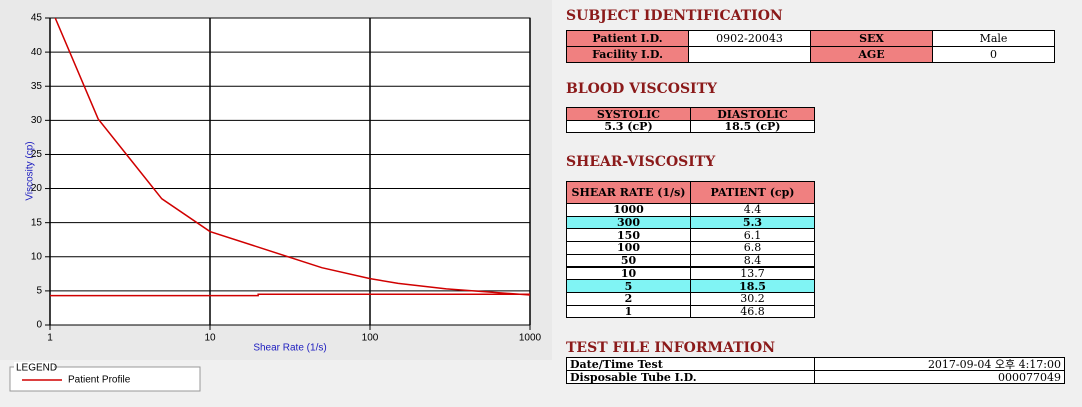 This screenshot has height=407, width=1082. I want to click on y-tick-label: 0, so click(39, 325).